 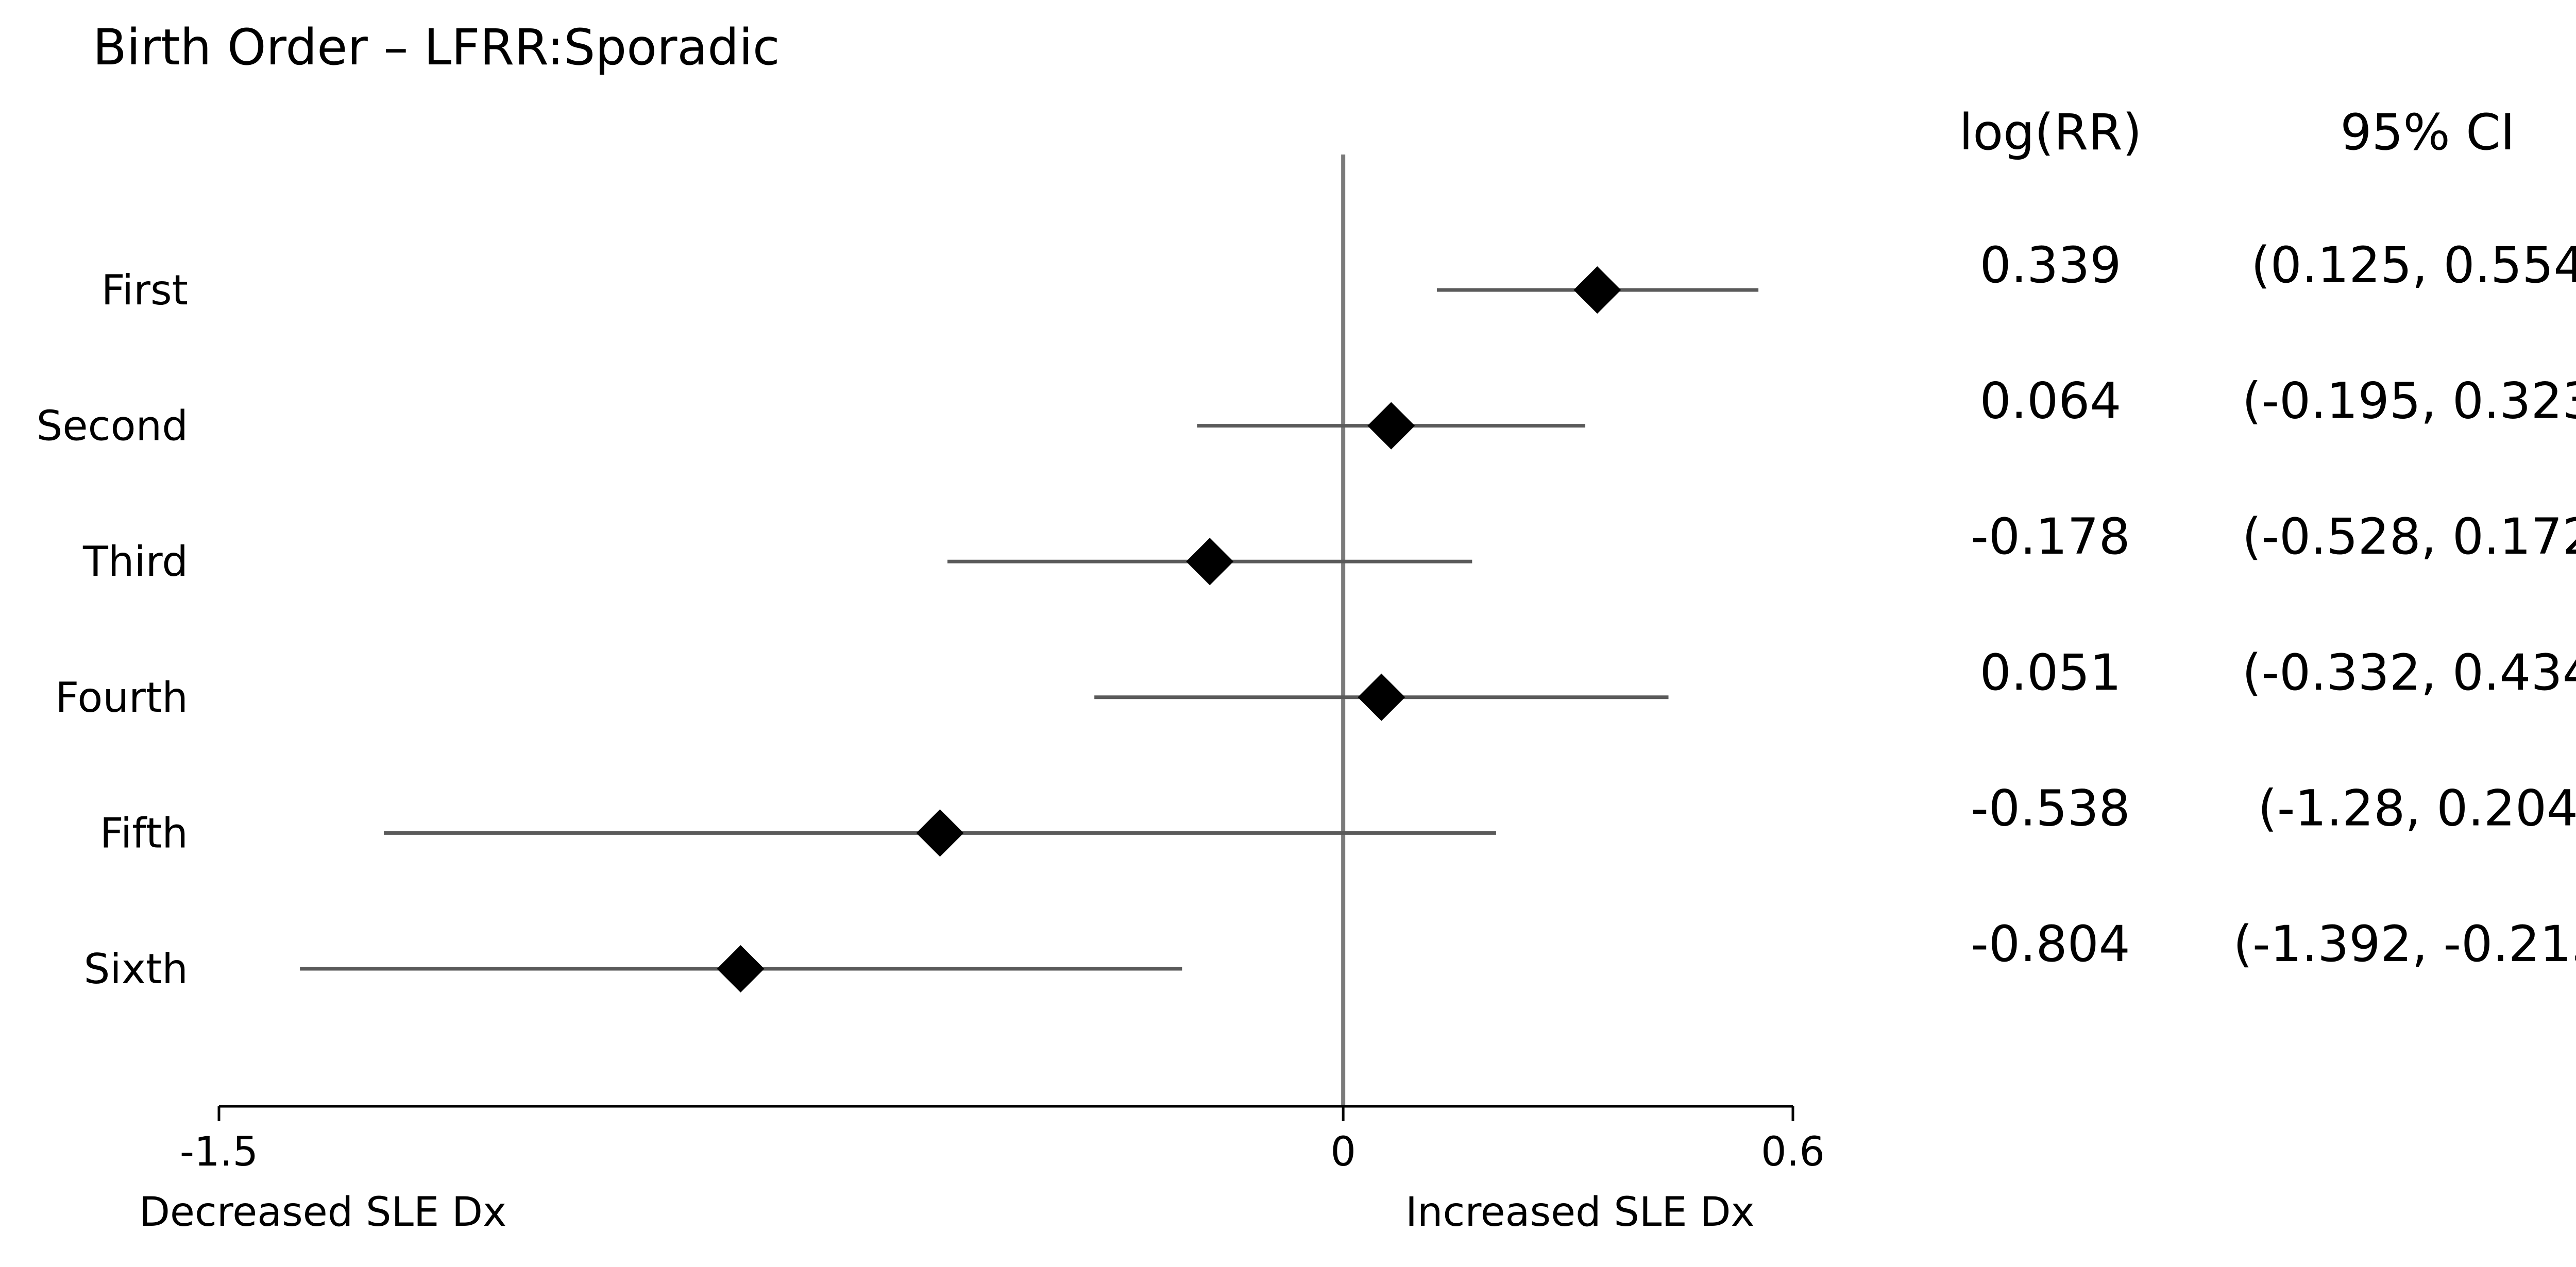 I want to click on estimate-value: -0.178, so click(x=2050, y=537).